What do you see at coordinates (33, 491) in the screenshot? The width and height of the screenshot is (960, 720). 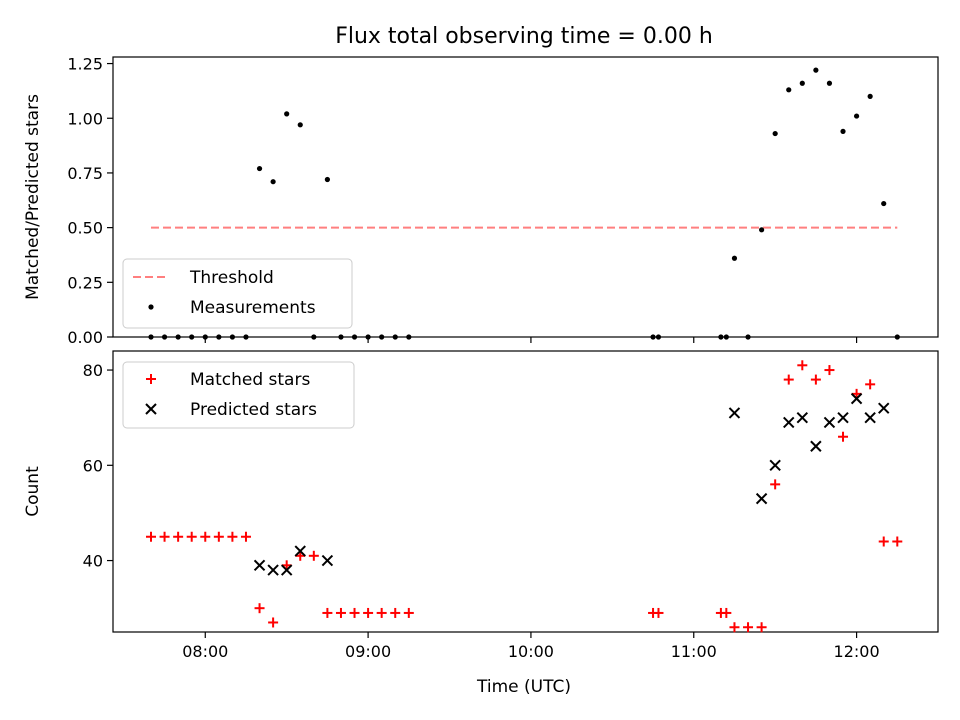 I see `y-axis-label: Count` at bounding box center [33, 491].